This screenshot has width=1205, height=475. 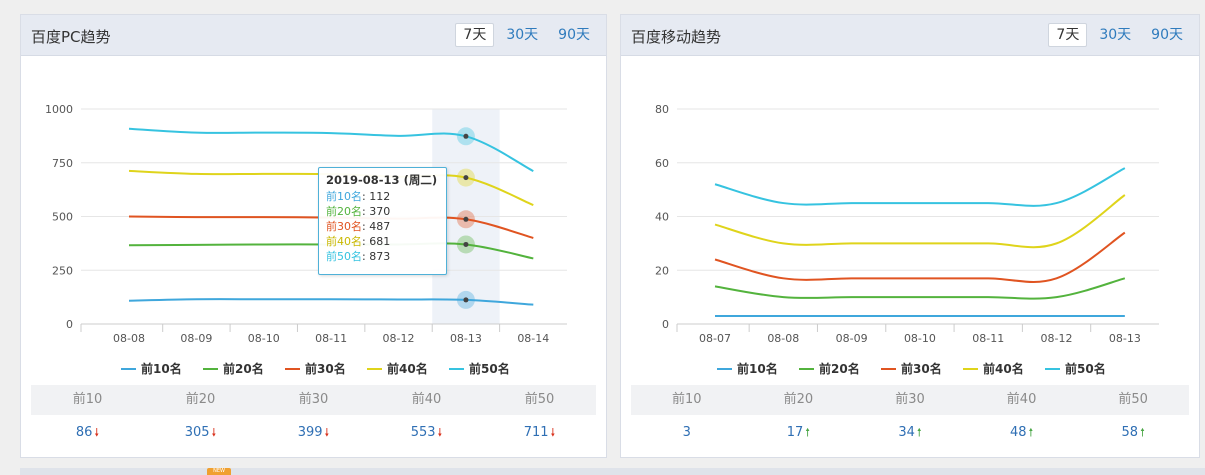 What do you see at coordinates (407, 368) in the screenshot?
I see `legend-label: 前40名` at bounding box center [407, 368].